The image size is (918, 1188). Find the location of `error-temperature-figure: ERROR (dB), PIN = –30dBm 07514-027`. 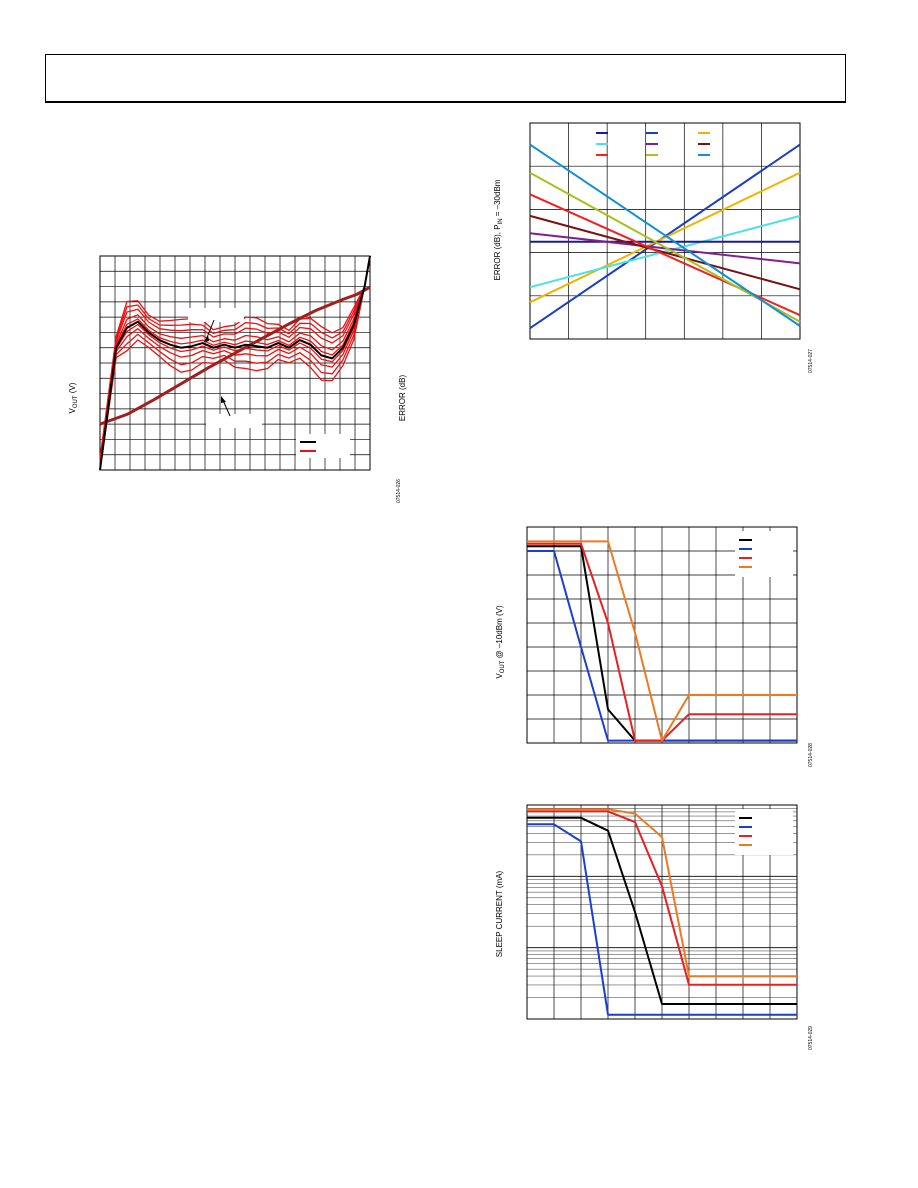

error-temperature-figure: ERROR (dB), PIN = –30dBm 07514-027 is located at coordinates (655, 249).